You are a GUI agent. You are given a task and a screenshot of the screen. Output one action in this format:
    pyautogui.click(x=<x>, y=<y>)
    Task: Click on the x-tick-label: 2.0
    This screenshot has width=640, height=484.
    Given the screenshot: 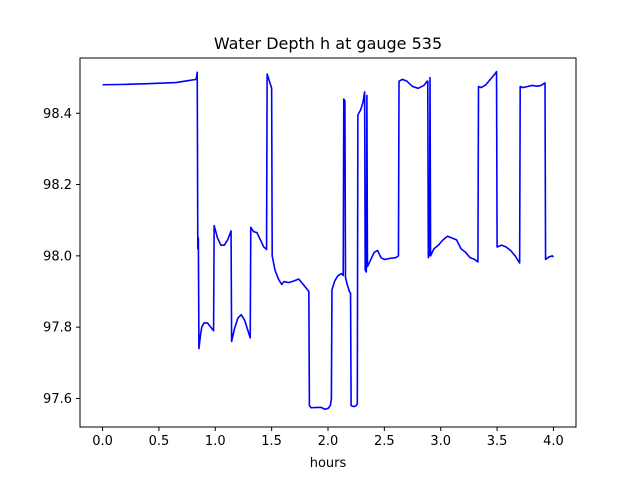 What is the action you would take?
    pyautogui.click(x=328, y=441)
    